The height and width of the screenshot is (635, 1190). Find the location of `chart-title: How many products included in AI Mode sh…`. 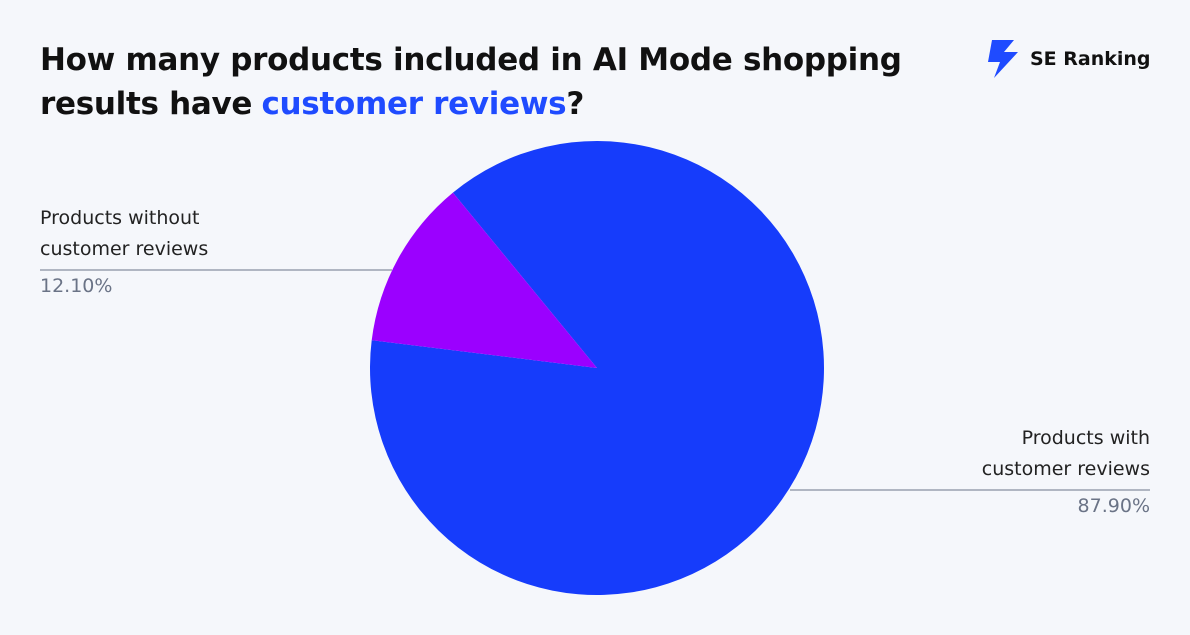

chart-title: How many products included in AI Mode sh… is located at coordinates (480, 82).